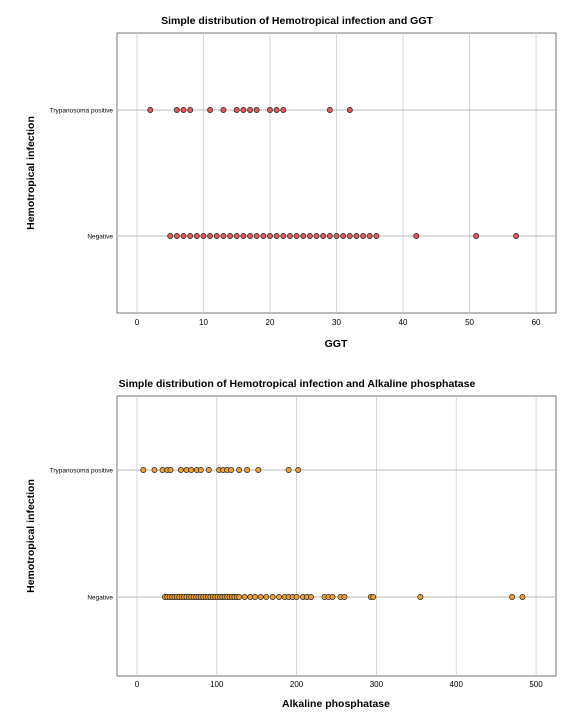 This screenshot has width=575, height=714. What do you see at coordinates (336, 704) in the screenshot?
I see `x-axis-label: Alkaline phosphatase` at bounding box center [336, 704].